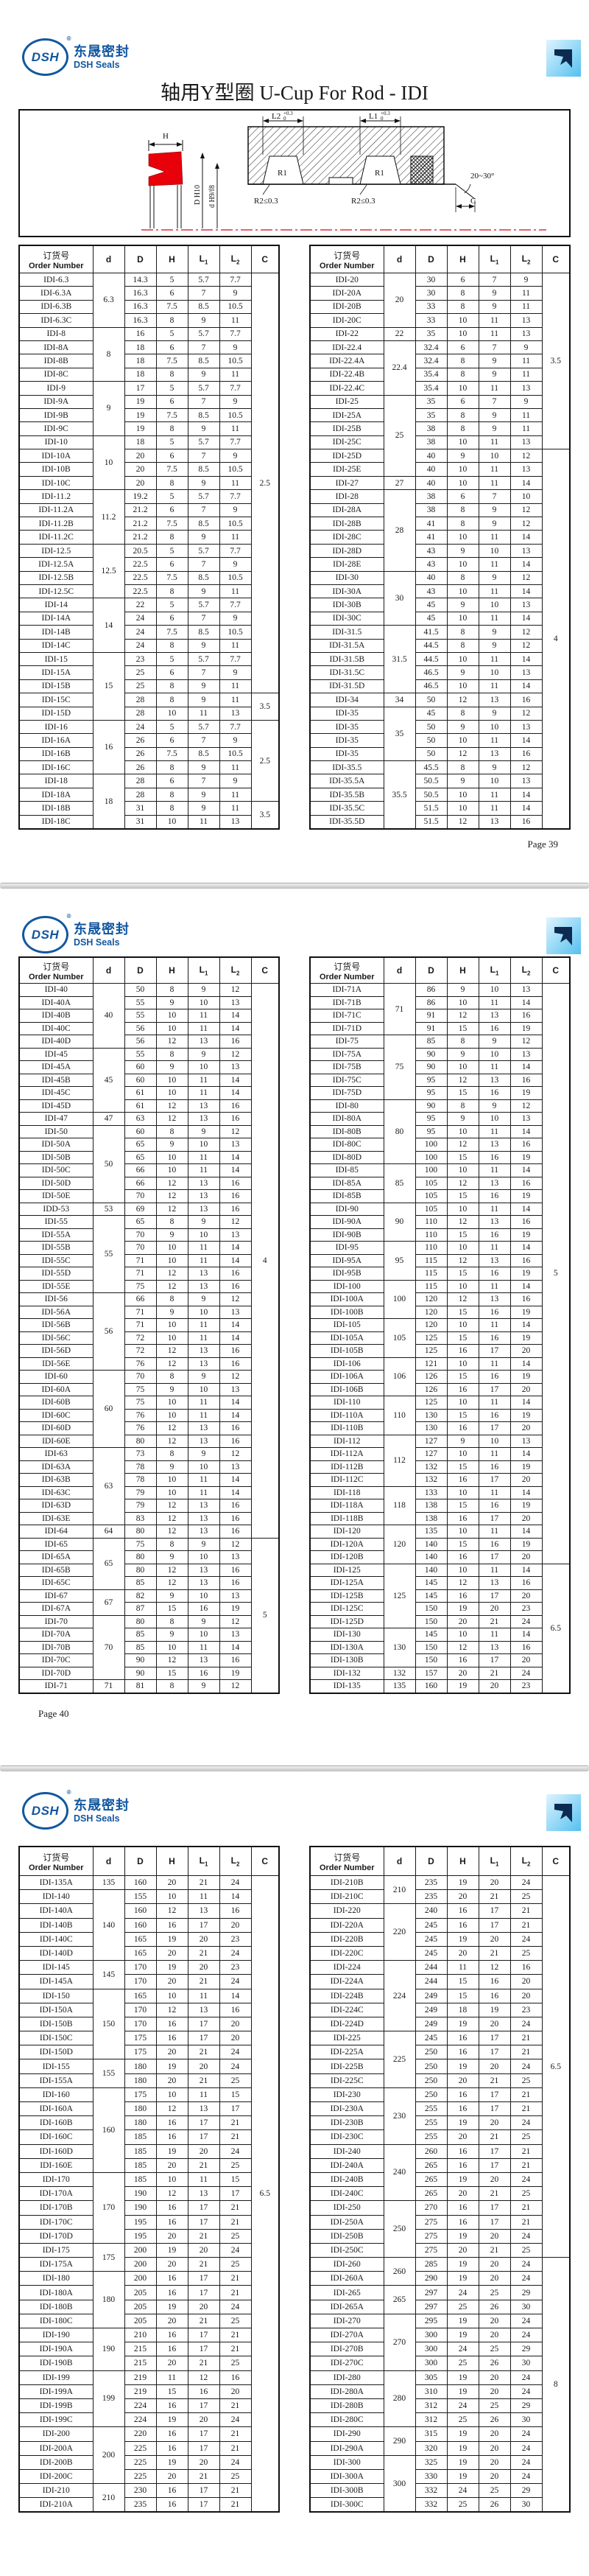  I want to click on order-number-cell: IDI-6.3B, so click(56, 307).